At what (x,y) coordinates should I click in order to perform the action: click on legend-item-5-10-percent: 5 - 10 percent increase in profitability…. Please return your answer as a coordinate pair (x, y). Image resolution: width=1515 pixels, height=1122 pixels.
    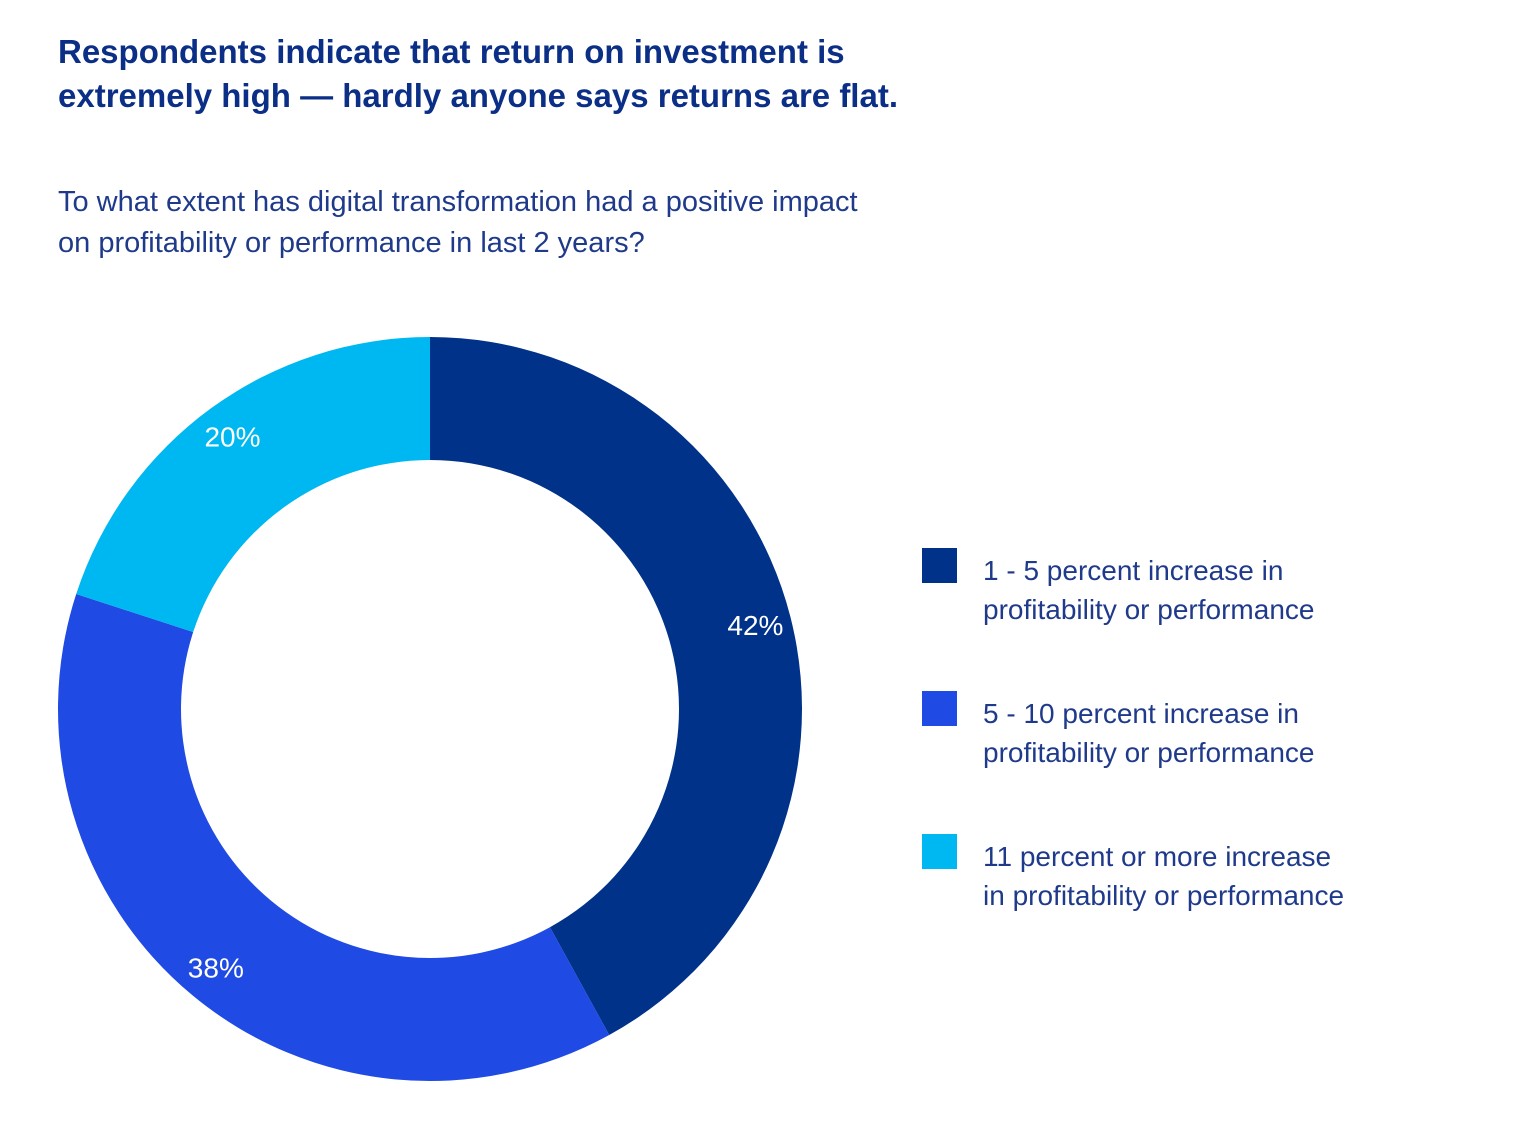
    Looking at the image, I should click on (1202, 729).